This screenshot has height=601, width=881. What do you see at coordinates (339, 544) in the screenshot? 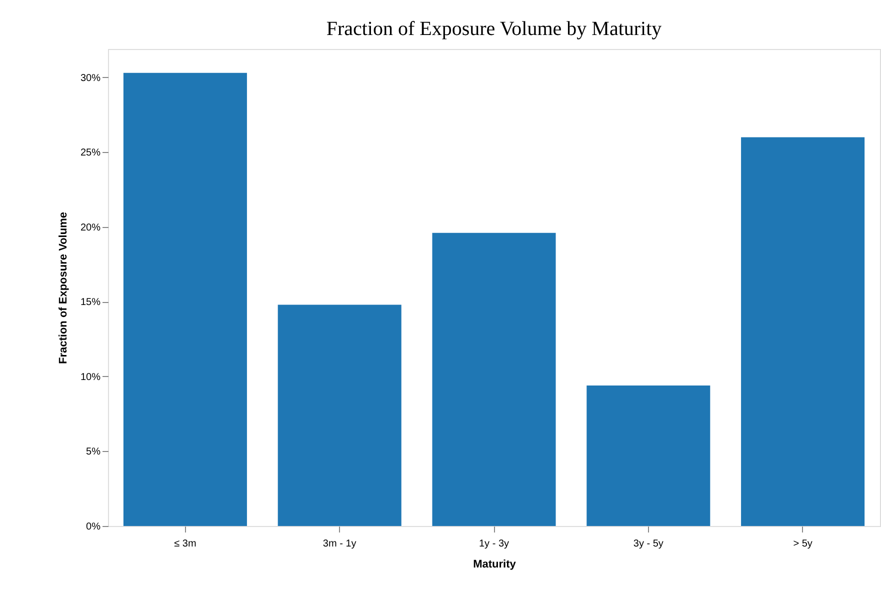
I see `x-tick-label: 3m - 1y` at bounding box center [339, 544].